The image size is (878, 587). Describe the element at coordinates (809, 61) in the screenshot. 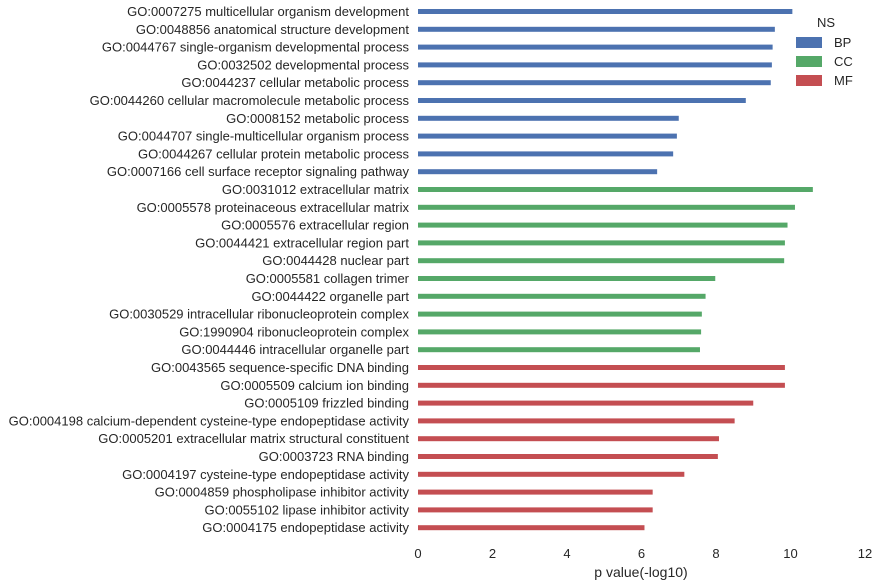

I see `legend-swatch-cc` at that location.